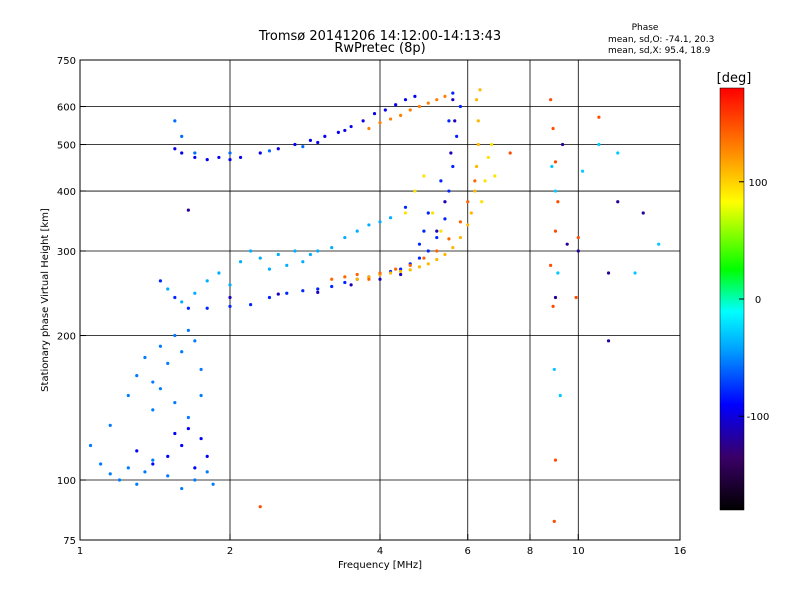  I want to click on y-tick-label: 750, so click(66, 61).